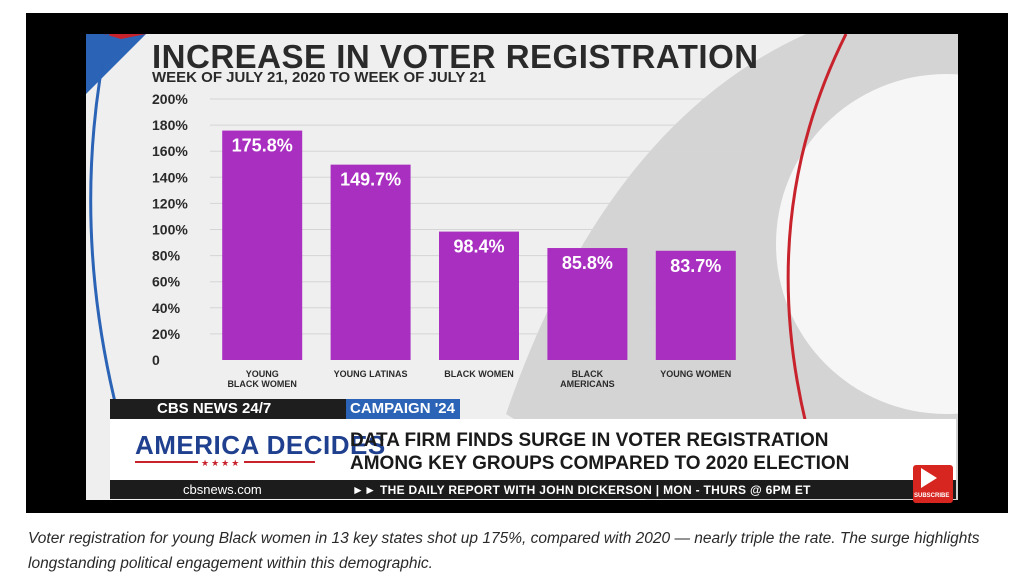 The height and width of the screenshot is (583, 1027). I want to click on y-tick-label: 20%, so click(166, 334).